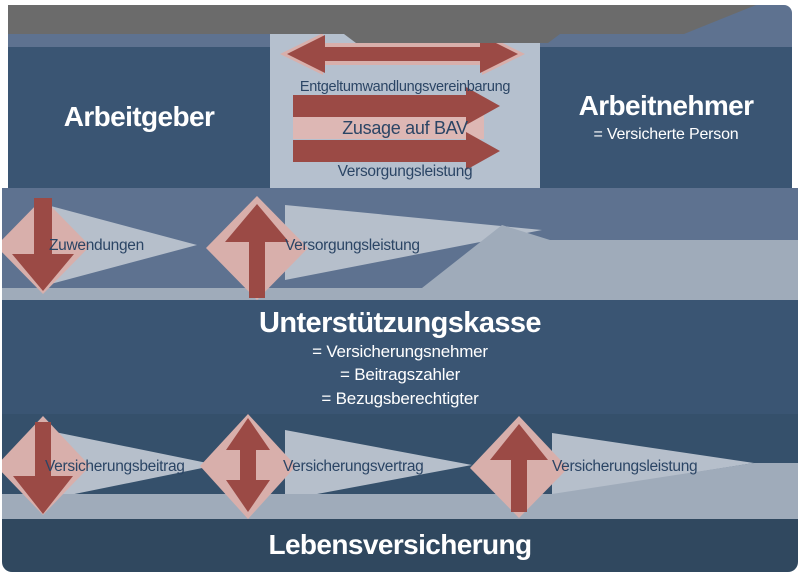 This screenshot has width=800, height=574. I want to click on obscured-label-remnant, so click(402, 38).